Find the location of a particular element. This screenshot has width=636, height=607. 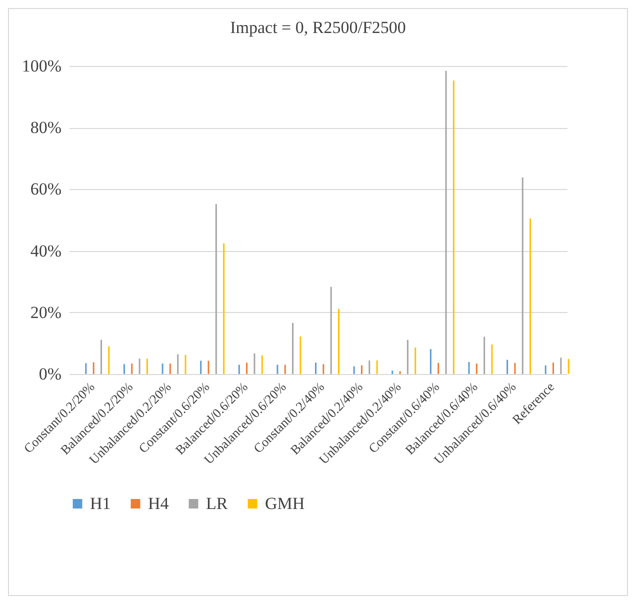

legend-label: H4 is located at coordinates (159, 503).